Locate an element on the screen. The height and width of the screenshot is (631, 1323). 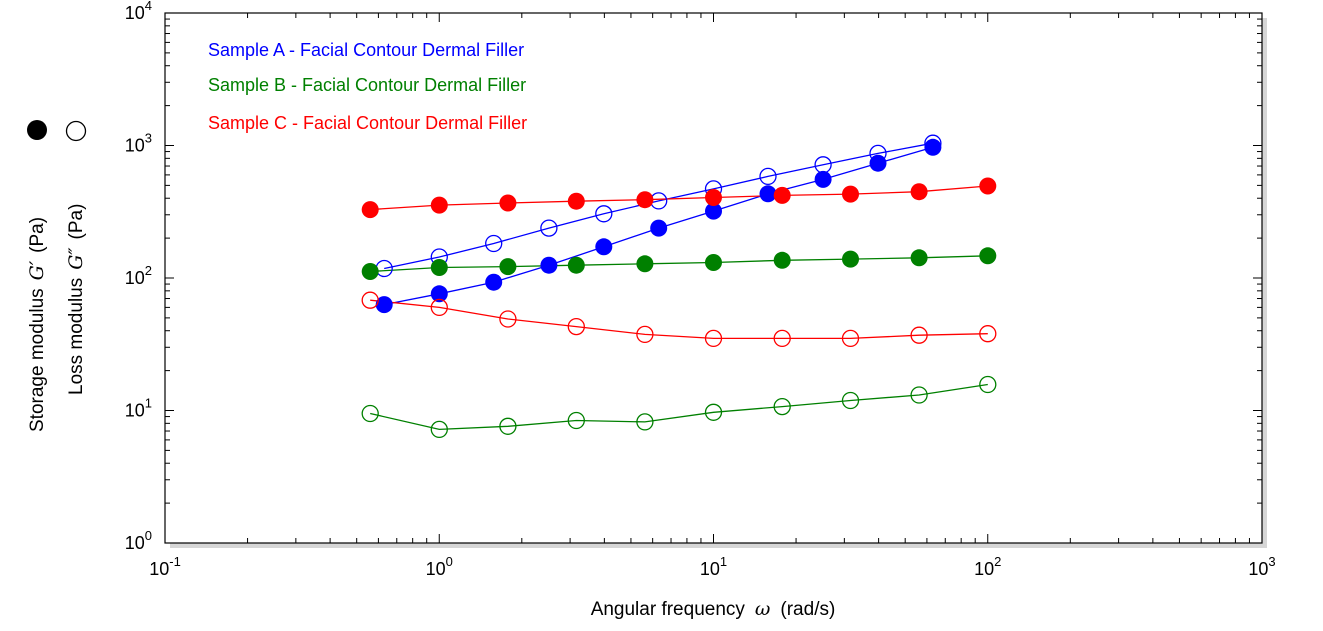
x-tick-label-exponent: -1 is located at coordinates (175, 561).